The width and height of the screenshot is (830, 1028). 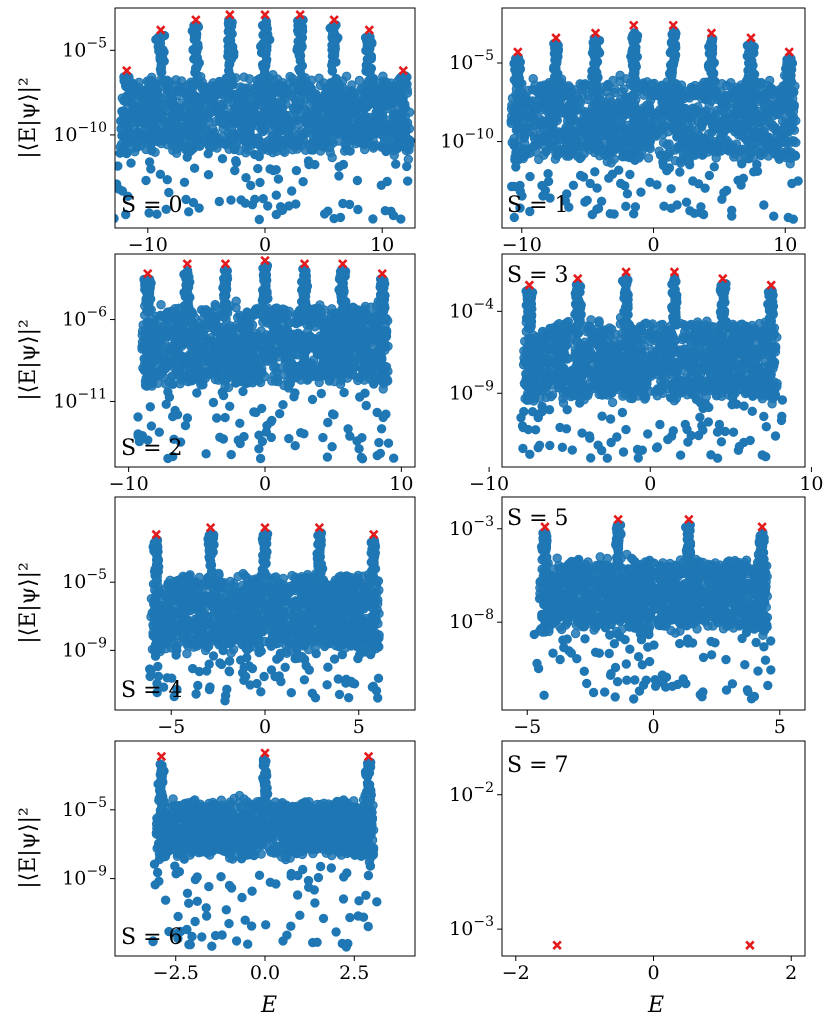 What do you see at coordinates (152, 205) in the screenshot?
I see `panel-label: S = 0` at bounding box center [152, 205].